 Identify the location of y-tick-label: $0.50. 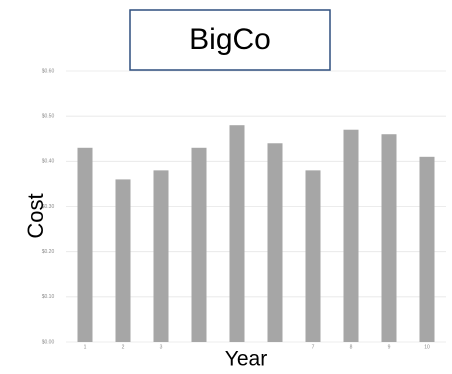
(48, 116).